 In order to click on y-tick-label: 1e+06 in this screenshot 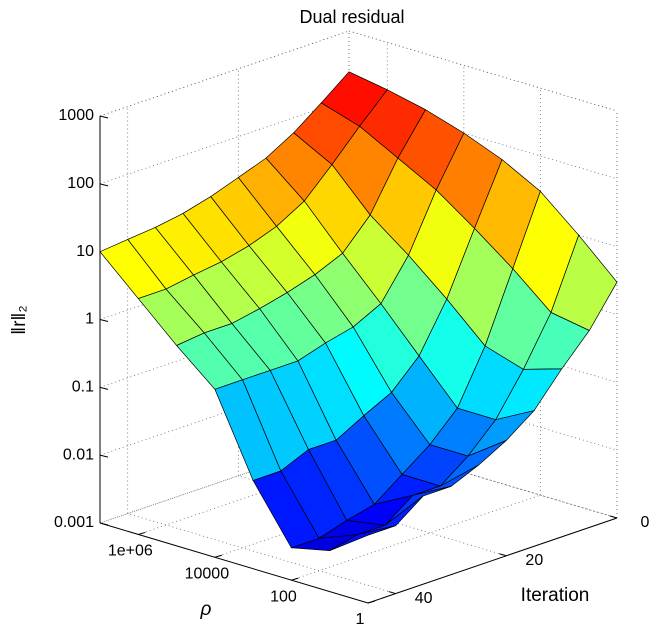, I will do `click(130, 551)`.